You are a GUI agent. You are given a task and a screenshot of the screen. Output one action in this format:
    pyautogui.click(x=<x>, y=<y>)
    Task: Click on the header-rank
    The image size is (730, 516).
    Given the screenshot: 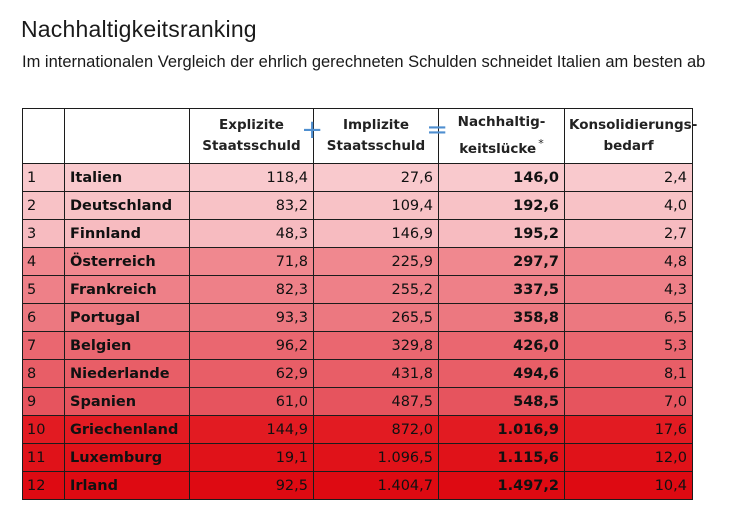 What is the action you would take?
    pyautogui.click(x=43, y=136)
    